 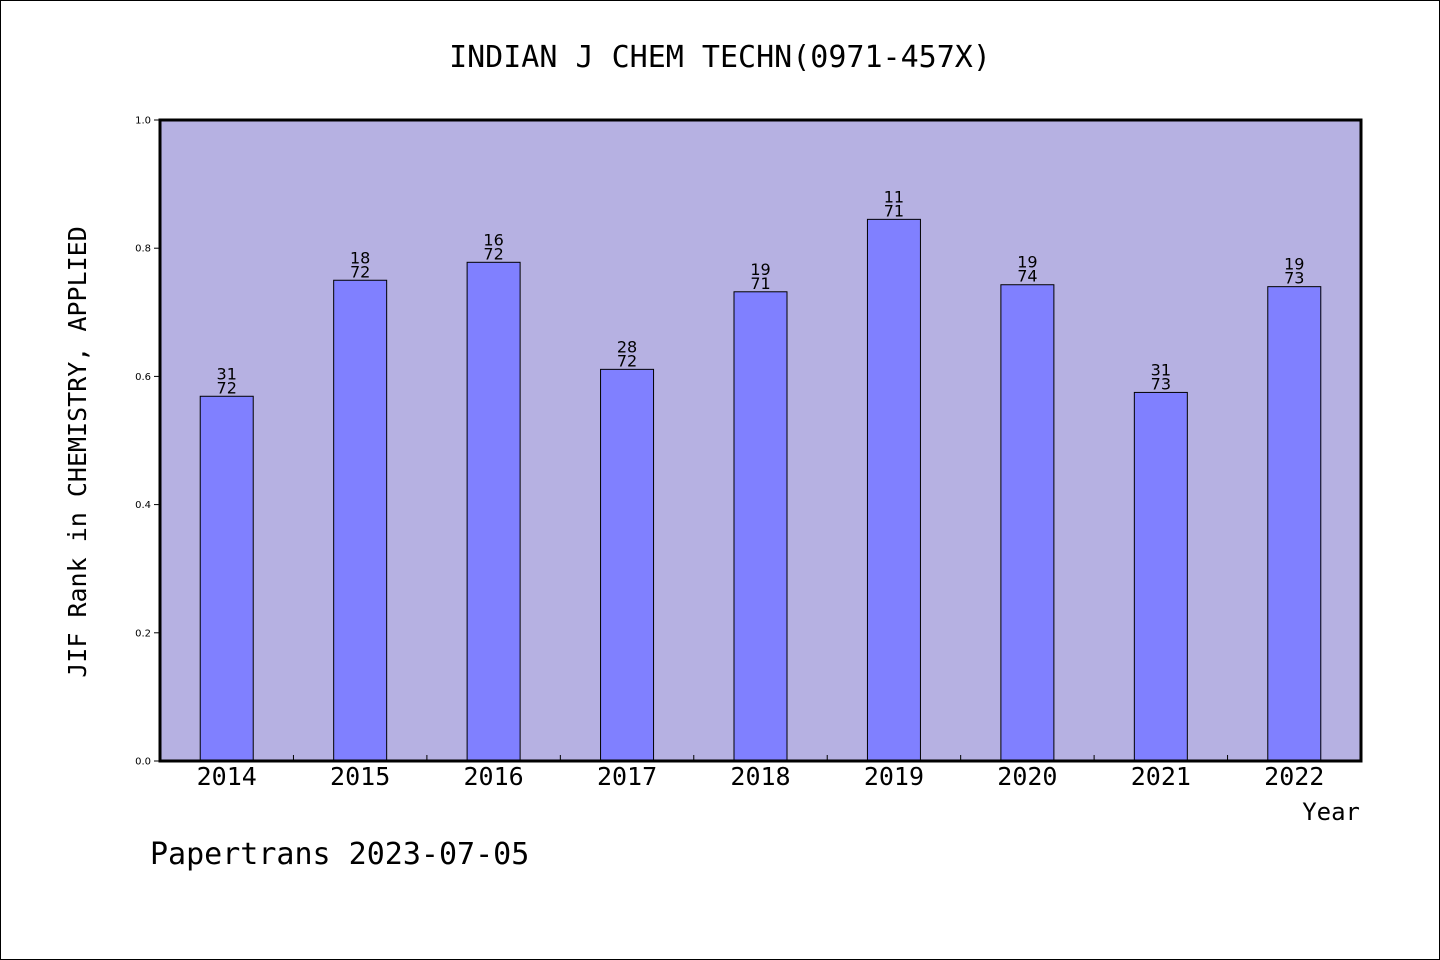 I want to click on bar-rank-label: 11, so click(x=894, y=196).